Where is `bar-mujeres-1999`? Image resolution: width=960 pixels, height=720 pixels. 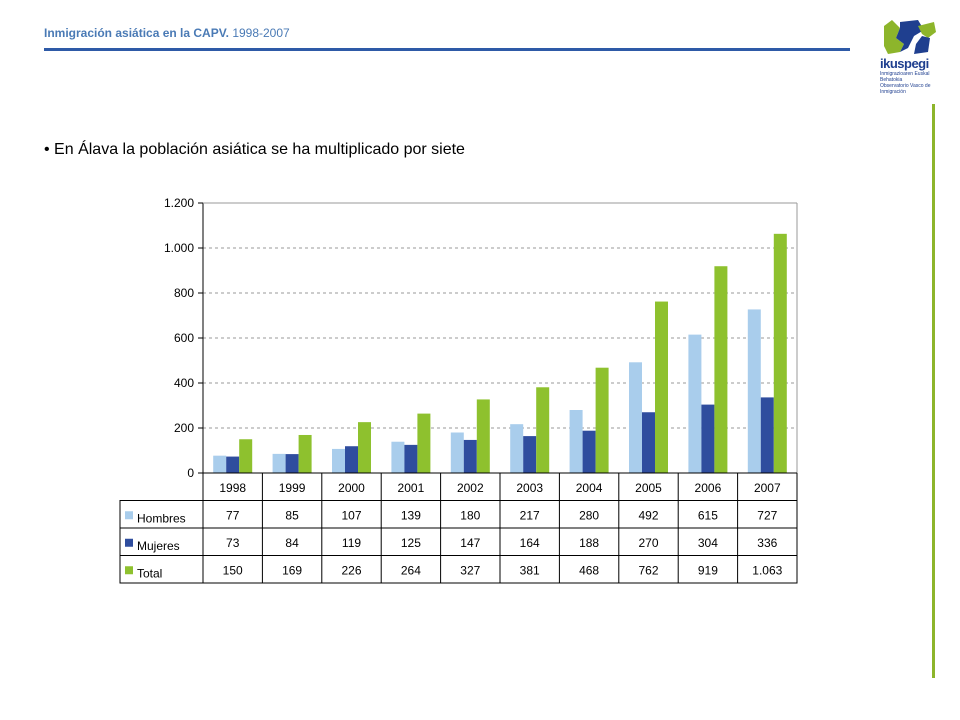 bar-mujeres-1999 is located at coordinates (292, 463).